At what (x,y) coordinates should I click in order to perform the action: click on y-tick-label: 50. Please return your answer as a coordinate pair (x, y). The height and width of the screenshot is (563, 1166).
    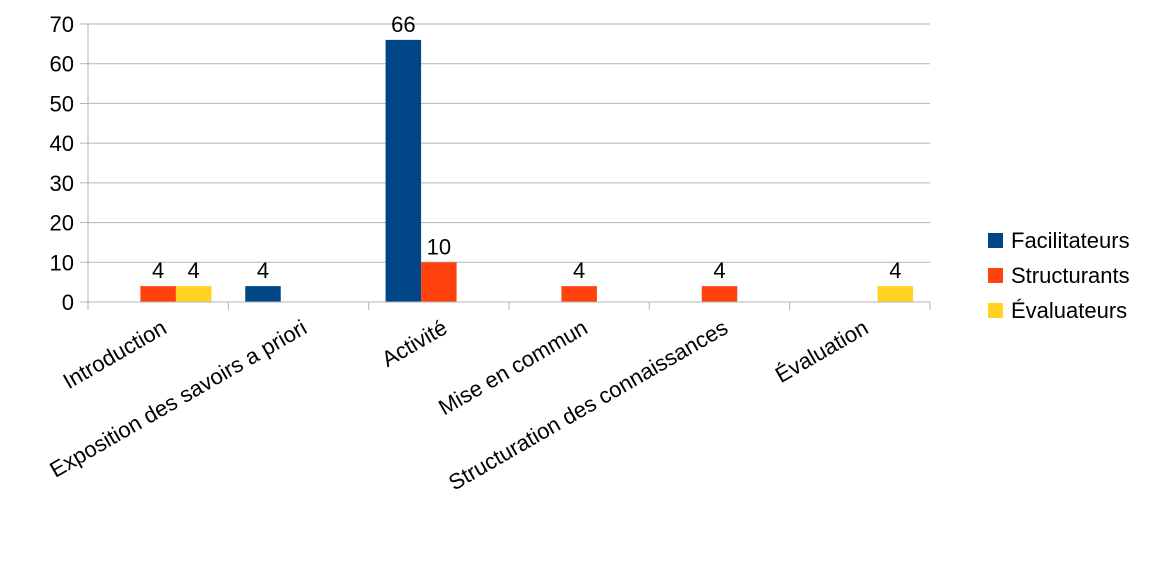
    Looking at the image, I should click on (62, 103).